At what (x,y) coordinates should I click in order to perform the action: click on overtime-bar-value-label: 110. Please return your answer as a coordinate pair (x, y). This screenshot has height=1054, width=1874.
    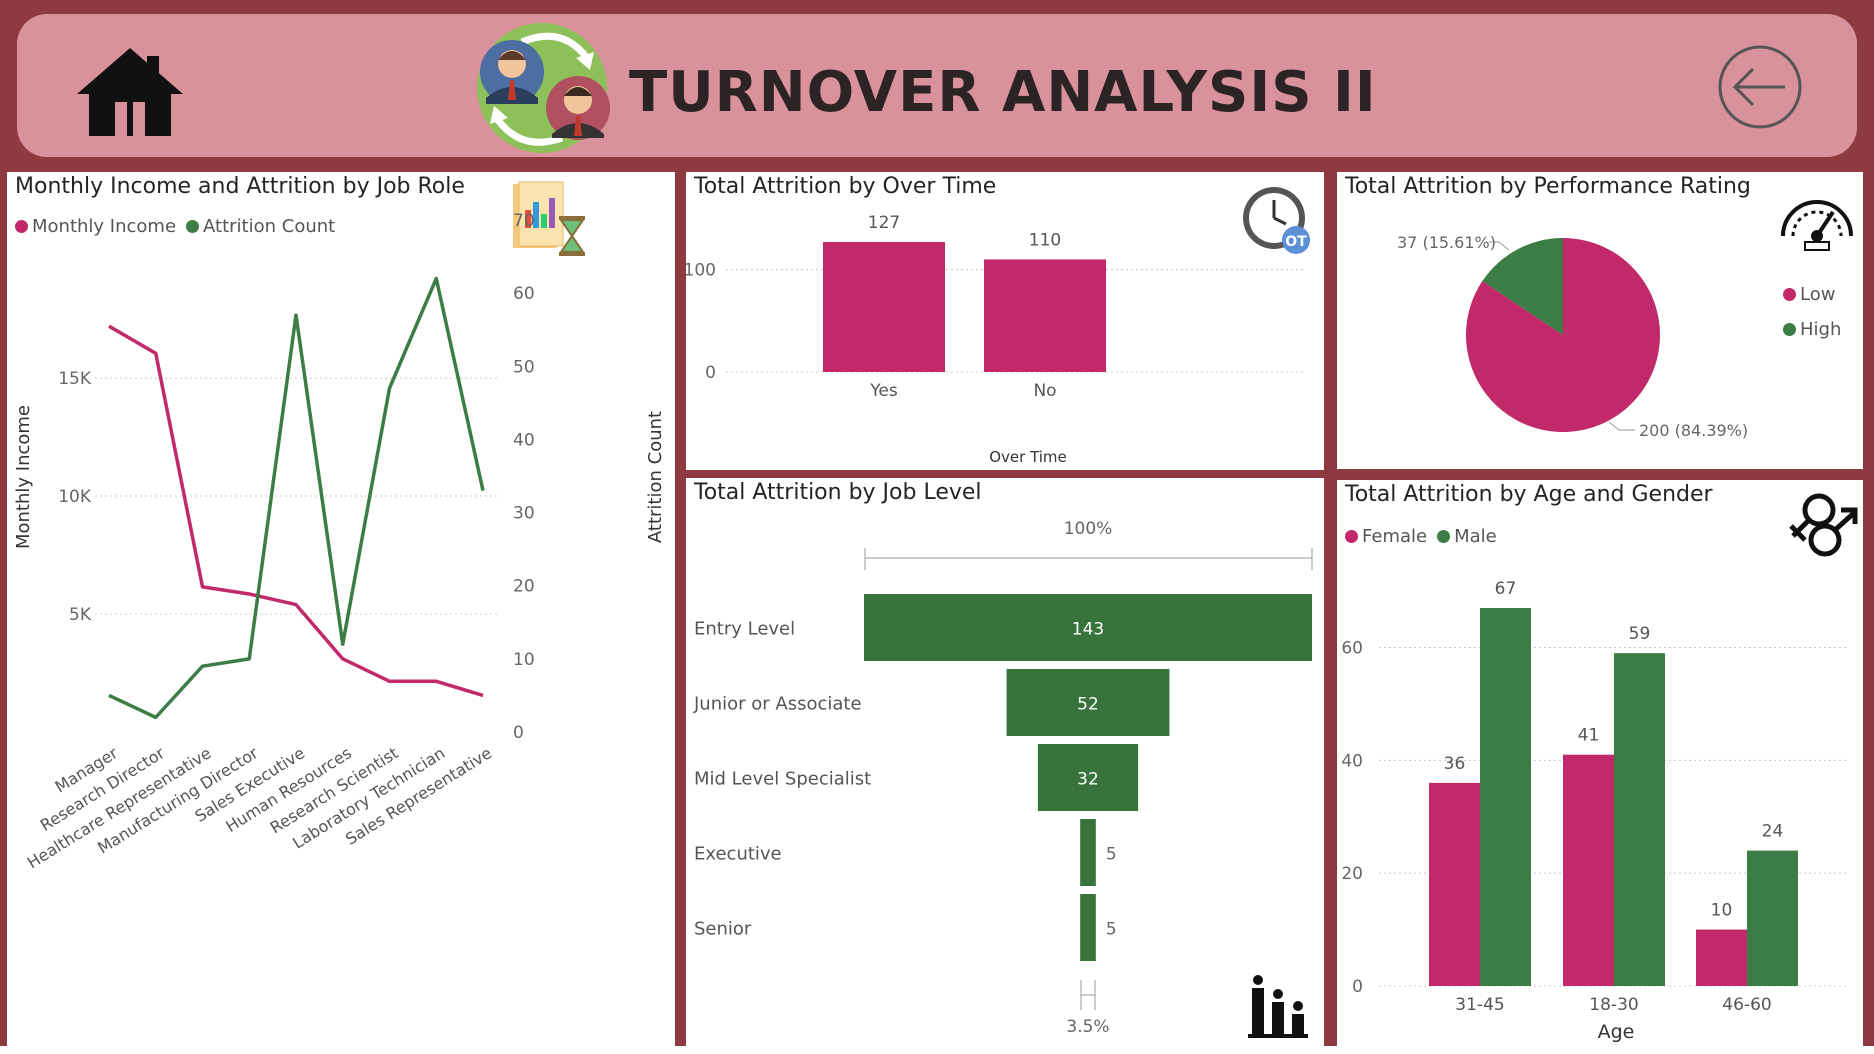
    Looking at the image, I should click on (1045, 240).